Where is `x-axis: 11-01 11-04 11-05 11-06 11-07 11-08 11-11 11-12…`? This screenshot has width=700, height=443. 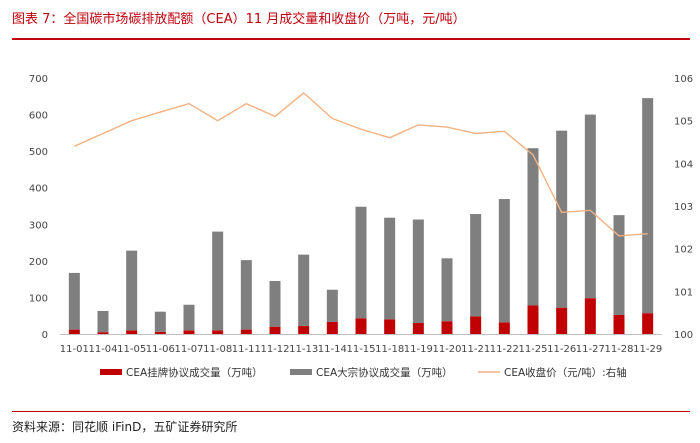 x-axis: 11-01 11-04 11-05 11-06 11-07 11-08 11-11 11-12… is located at coordinates (361, 344).